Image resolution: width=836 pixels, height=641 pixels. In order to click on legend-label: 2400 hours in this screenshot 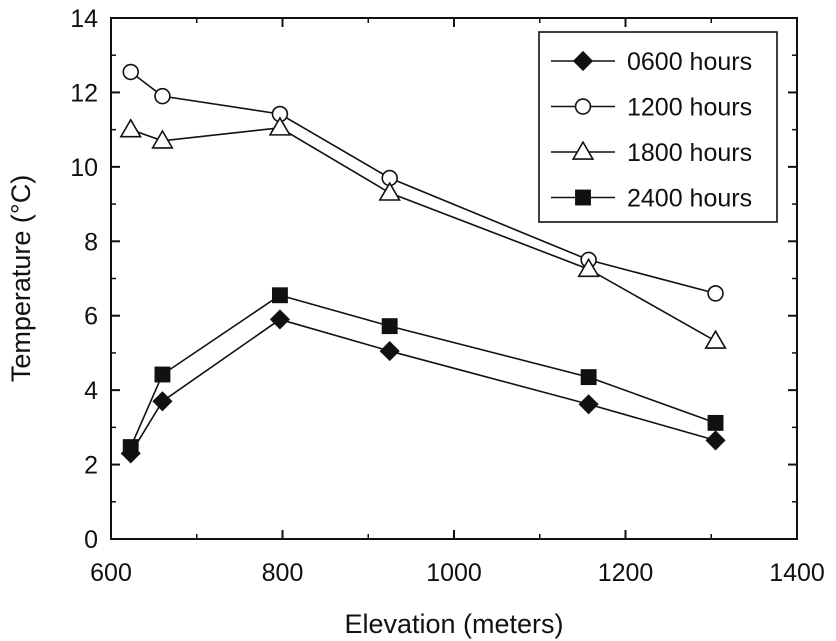, I will do `click(689, 199)`.